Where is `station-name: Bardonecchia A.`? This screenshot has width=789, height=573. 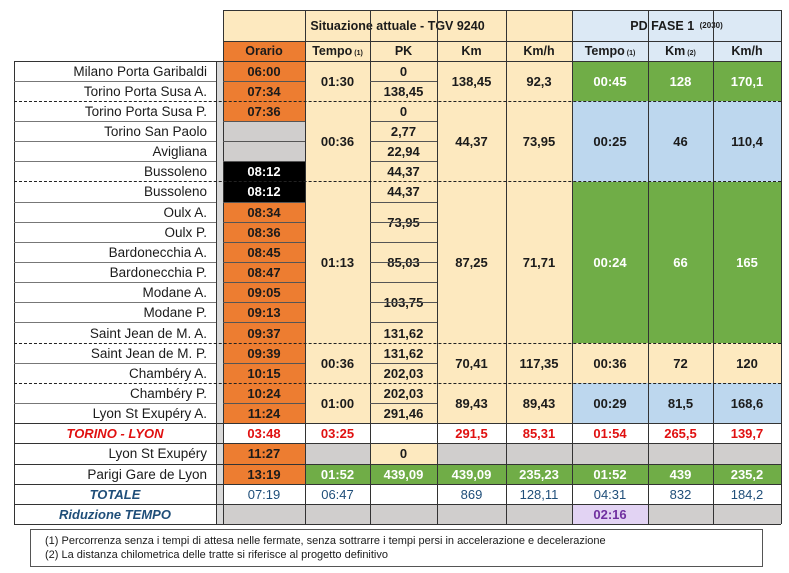 station-name: Bardonecchia A. is located at coordinates (157, 252).